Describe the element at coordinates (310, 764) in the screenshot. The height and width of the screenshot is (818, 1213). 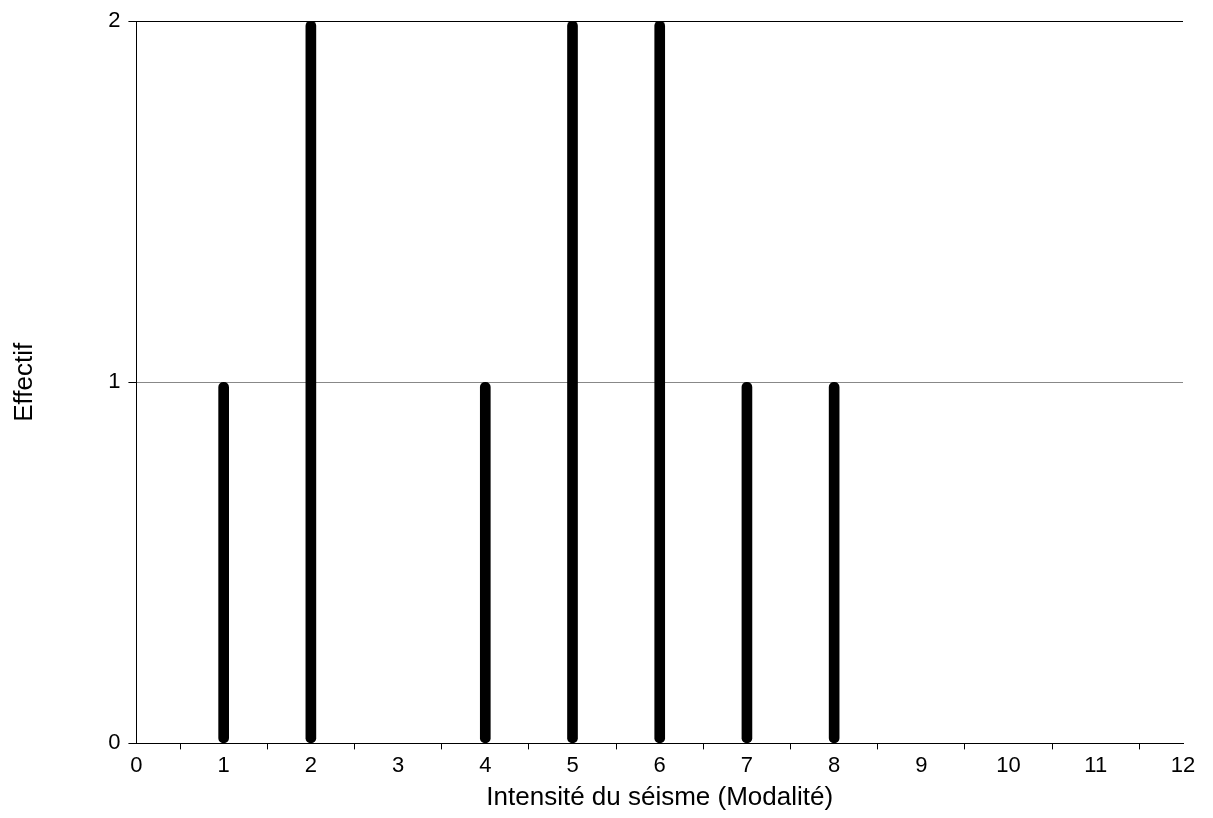
I see `x-tick-label: 2` at that location.